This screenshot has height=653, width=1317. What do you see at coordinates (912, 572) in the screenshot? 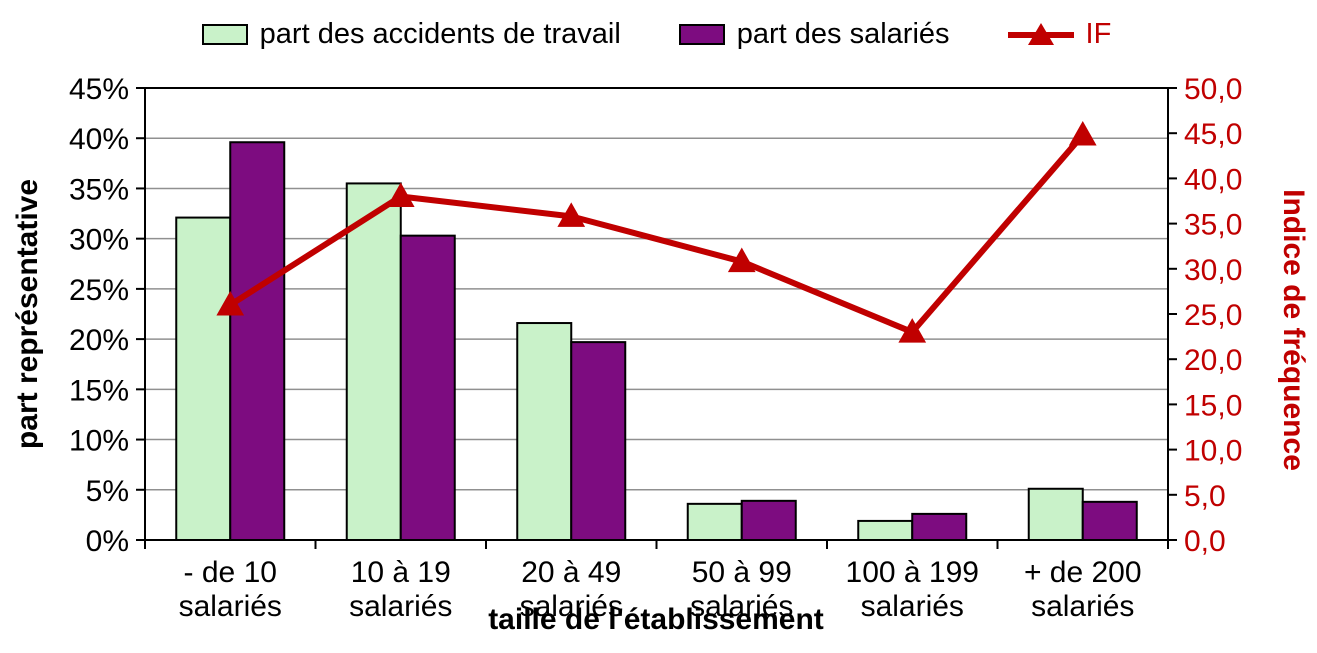
I see `x-category-label-line1: 100 à 199` at bounding box center [912, 572].